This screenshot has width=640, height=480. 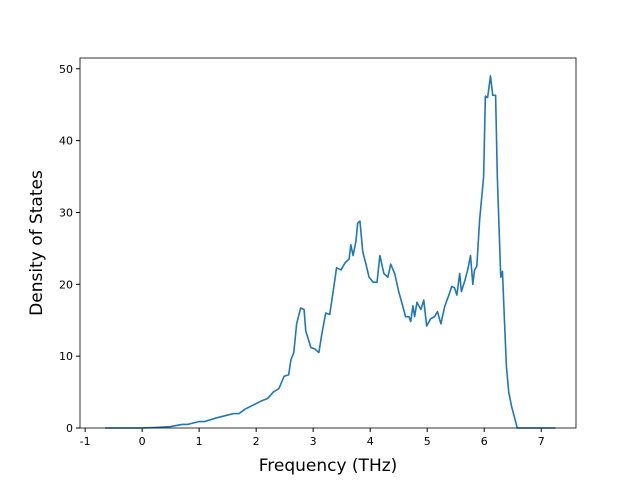 What do you see at coordinates (66, 284) in the screenshot?
I see `y-tick-label: 20` at bounding box center [66, 284].